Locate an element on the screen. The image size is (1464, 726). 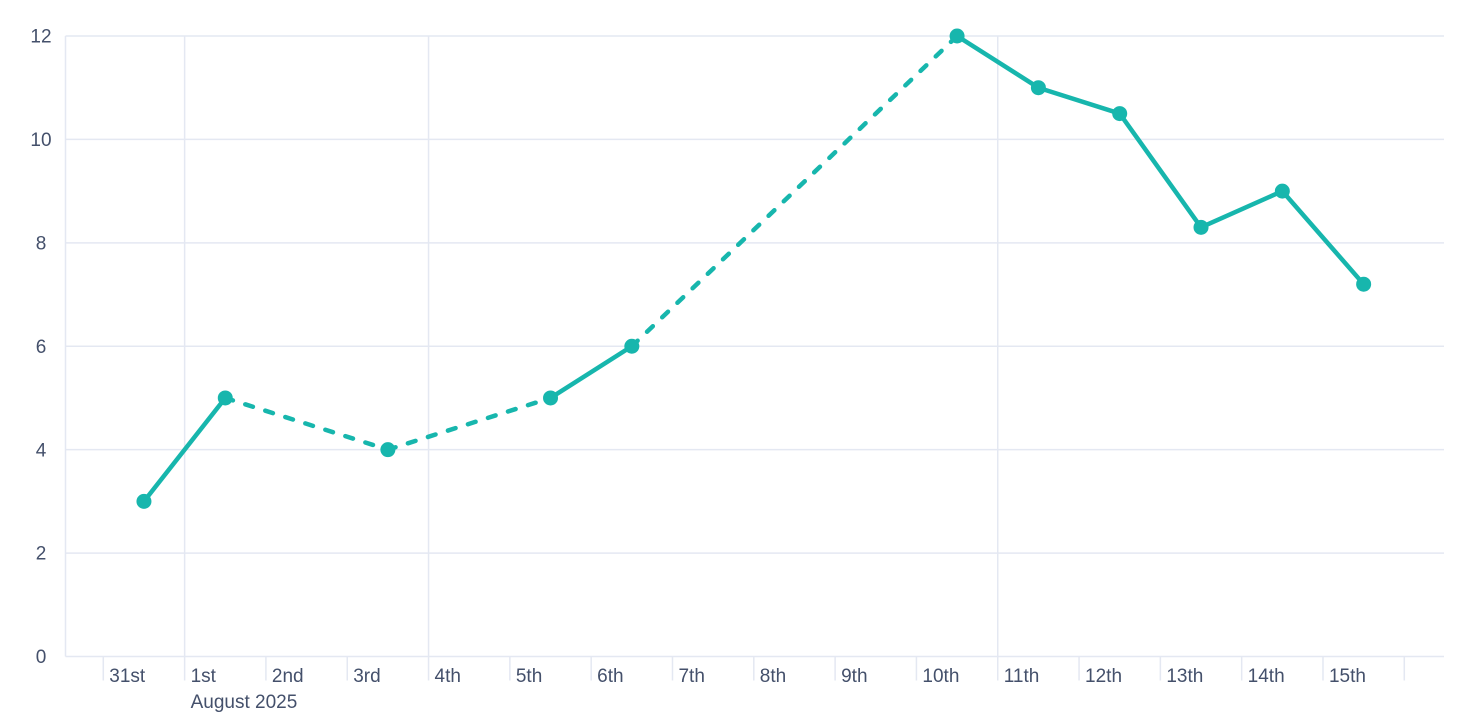
y-axis-label: 8 is located at coordinates (41, 243).